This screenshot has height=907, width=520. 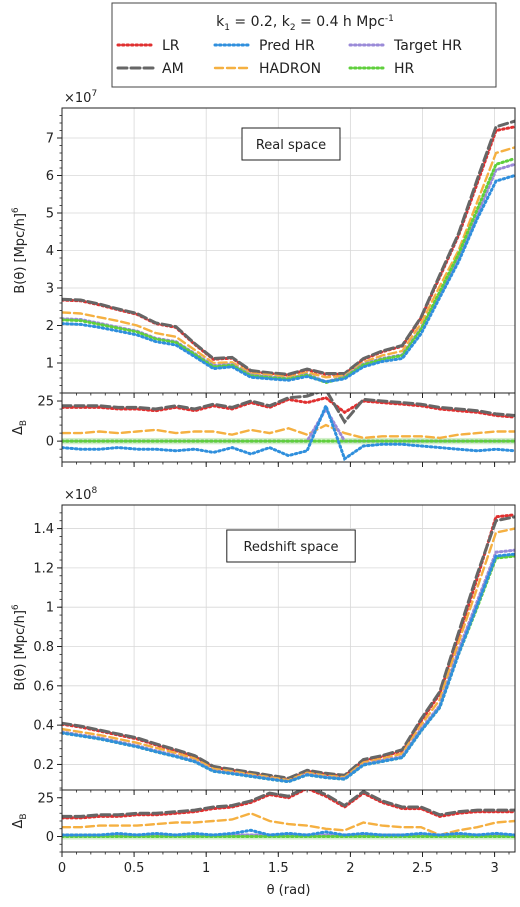 I want to click on y-tick-label: 0.6, so click(x=43, y=686).